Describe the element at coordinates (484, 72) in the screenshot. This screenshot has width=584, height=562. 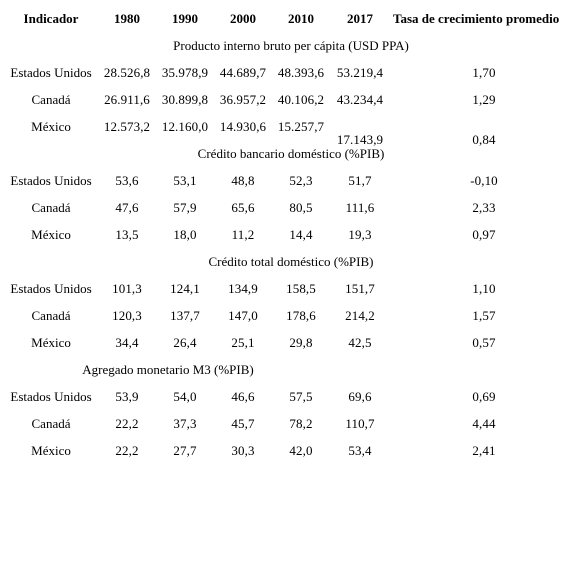
I see `cell-growth: 1,70` at that location.